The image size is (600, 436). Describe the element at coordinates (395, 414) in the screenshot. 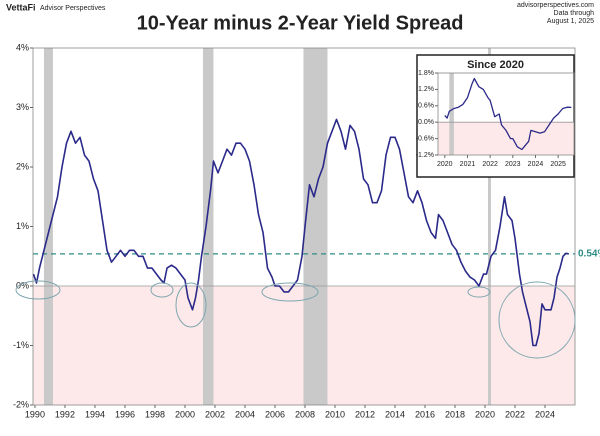

I see `x-tick-label: 2014` at that location.